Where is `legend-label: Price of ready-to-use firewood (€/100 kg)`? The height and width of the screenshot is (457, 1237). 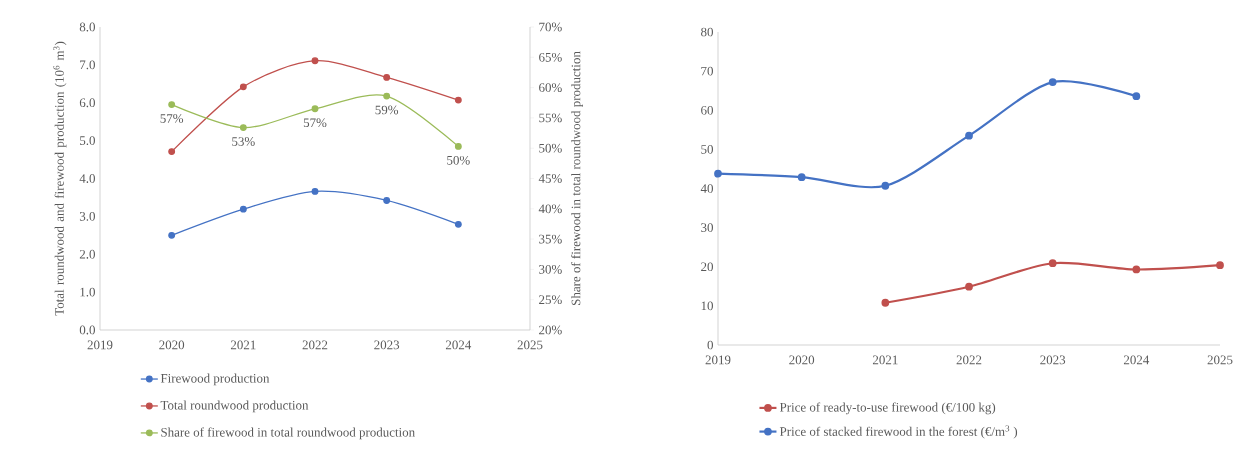 legend-label: Price of ready-to-use firewood (€/100 kg) is located at coordinates (887, 408).